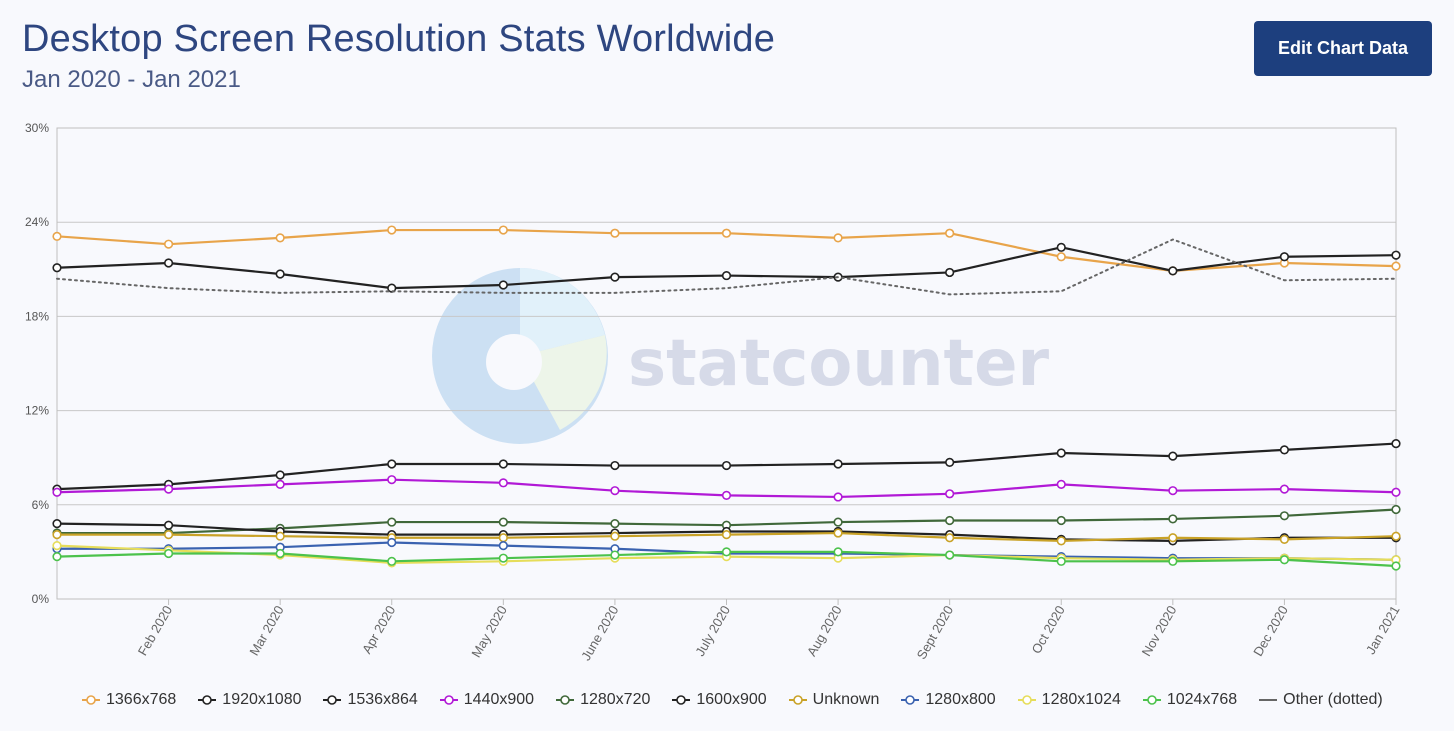  Describe the element at coordinates (1343, 48) in the screenshot. I see `edit-chart-data-button: Edit Chart Data` at that location.